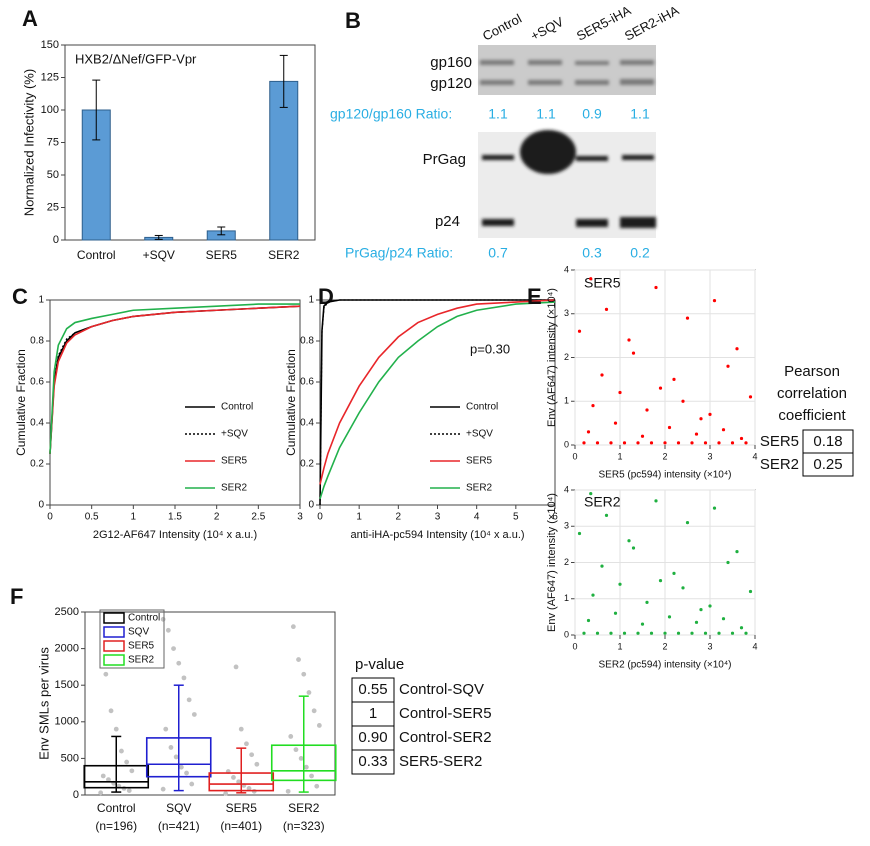 The height and width of the screenshot is (846, 870). Describe the element at coordinates (237, 407) in the screenshot. I see `legend-label: Control` at that location.